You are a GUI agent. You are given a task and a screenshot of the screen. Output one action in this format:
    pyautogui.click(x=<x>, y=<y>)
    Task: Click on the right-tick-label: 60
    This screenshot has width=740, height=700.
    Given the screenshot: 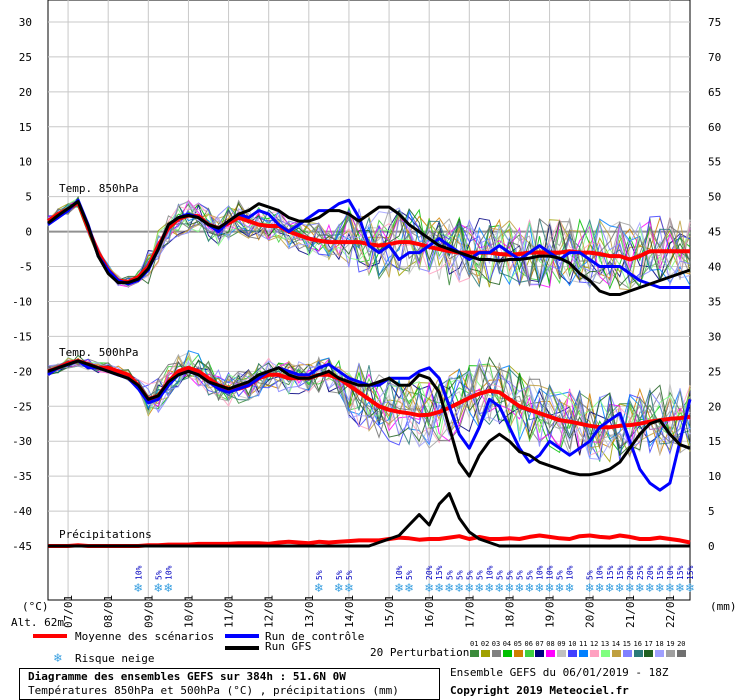 What is the action you would take?
    pyautogui.click(x=714, y=127)
    